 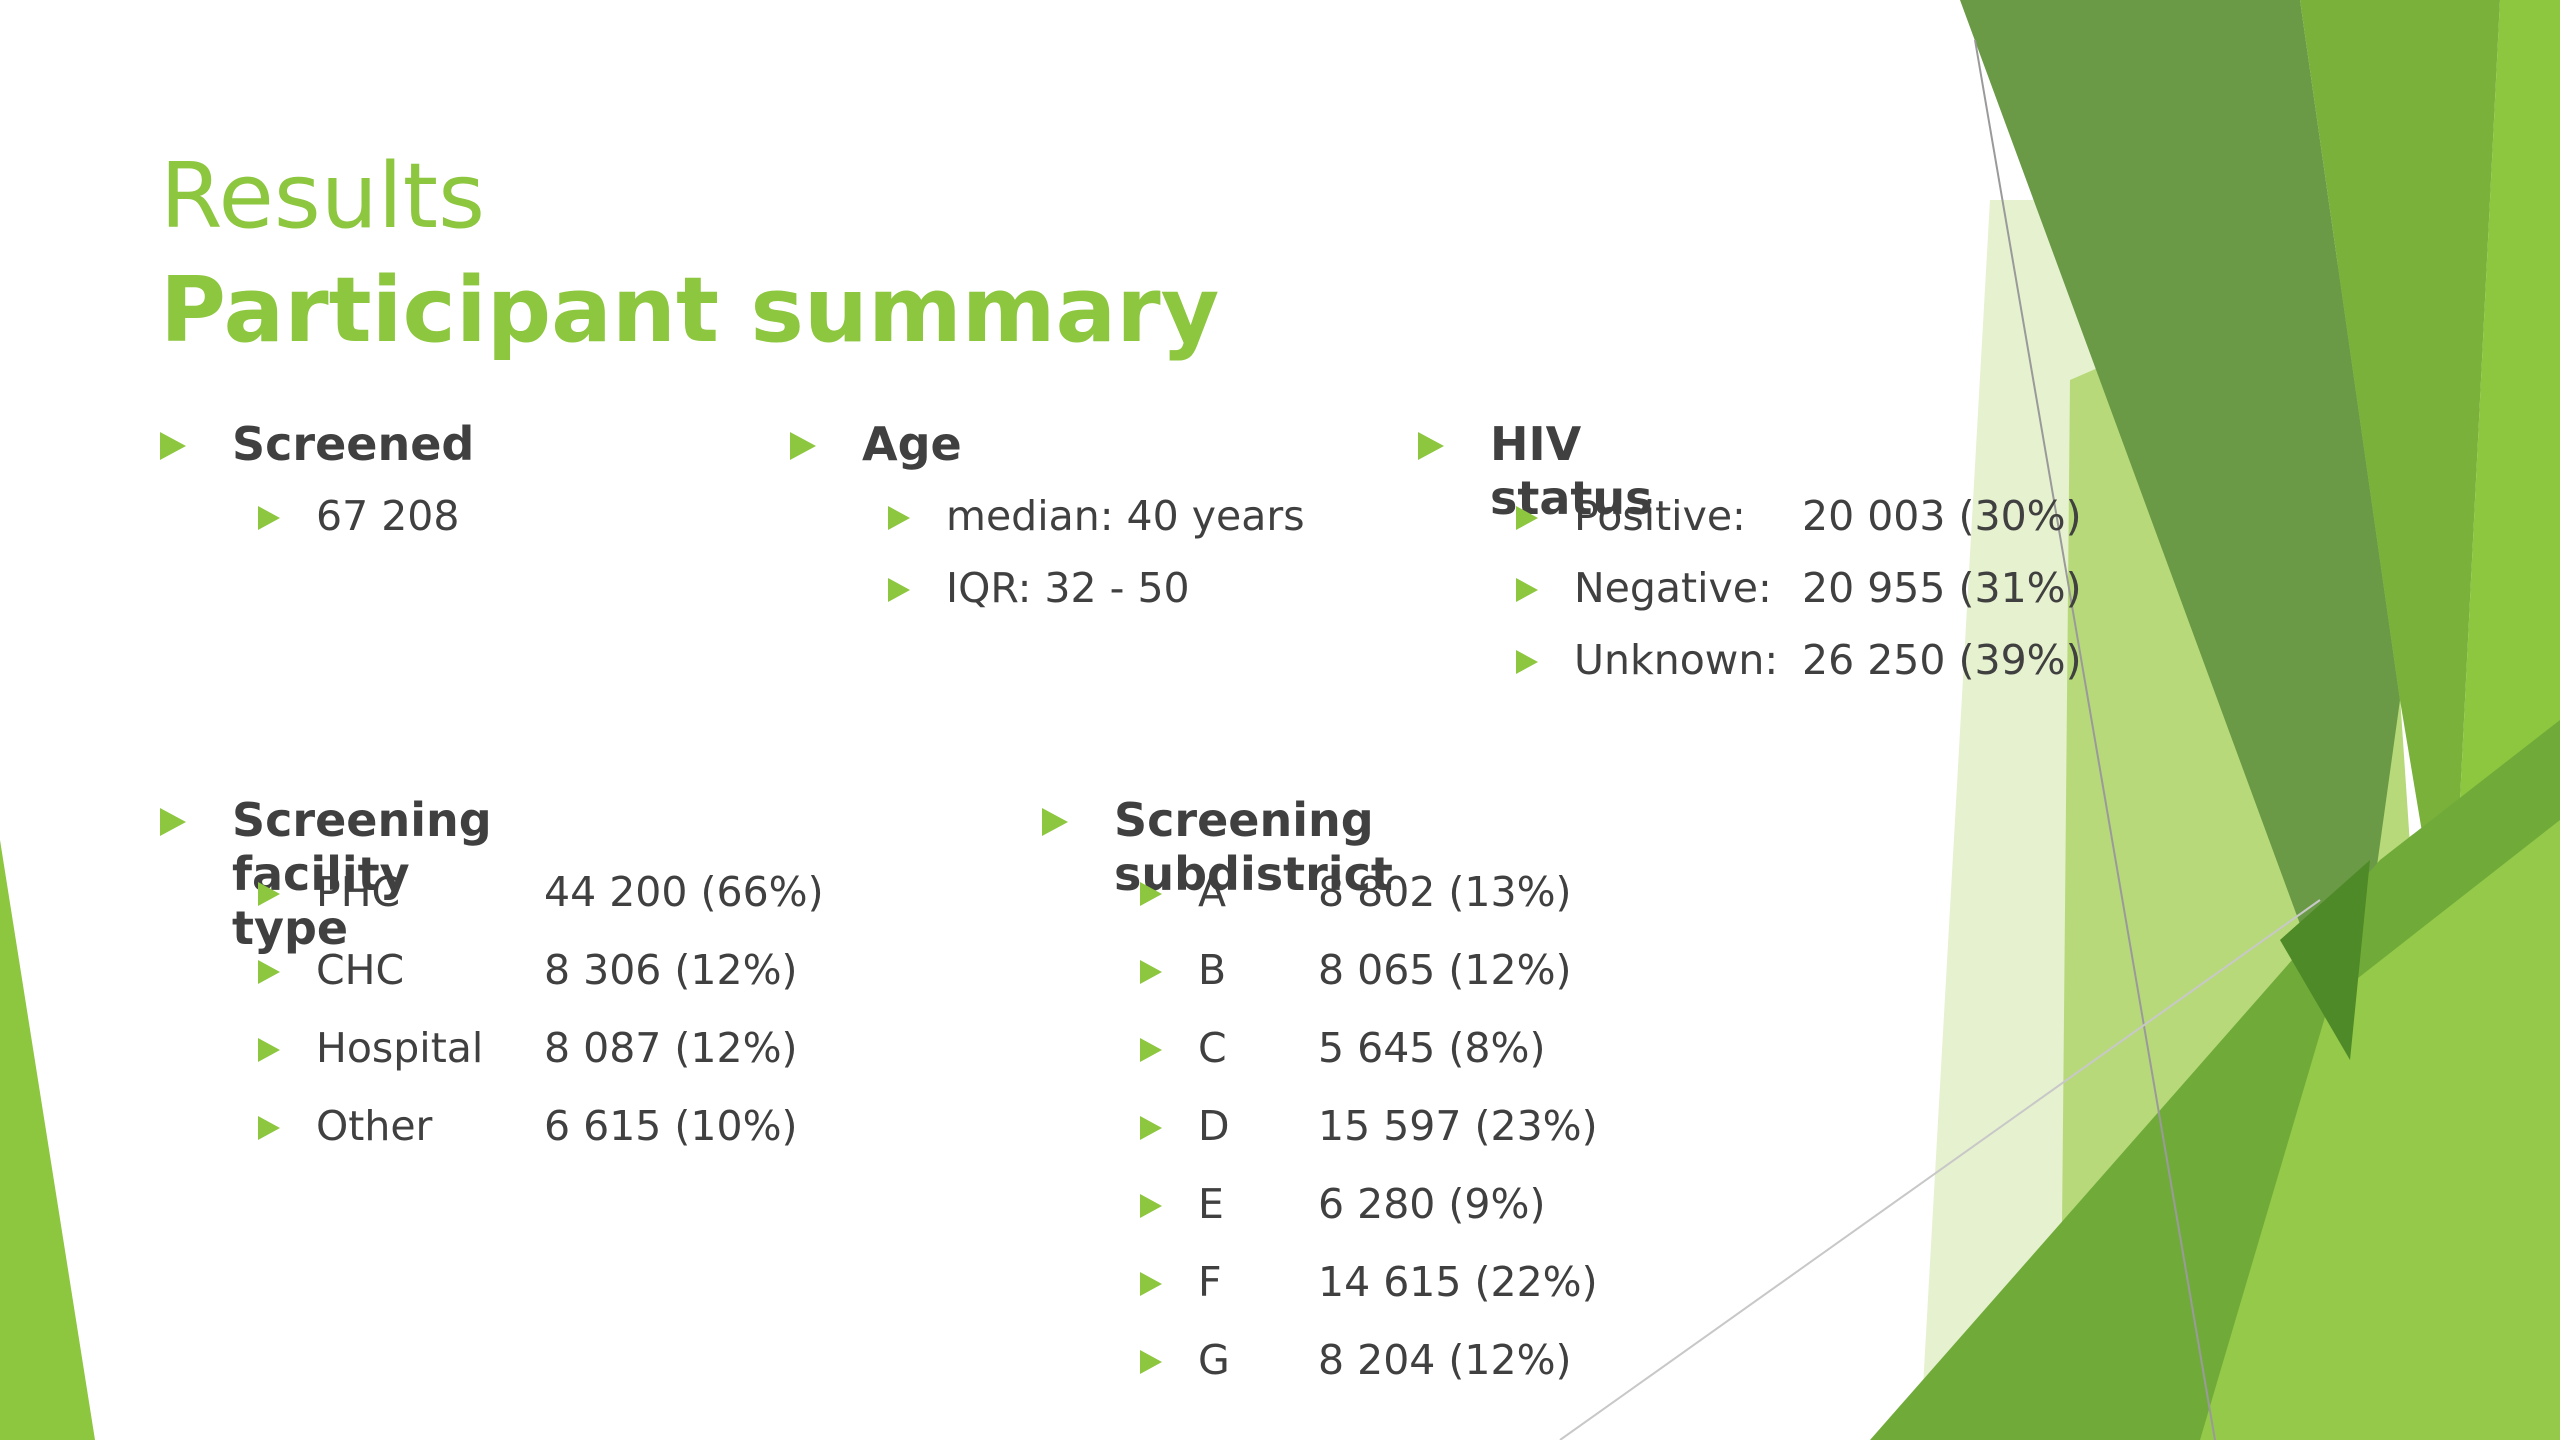 I want to click on item-value: 8 065 (12%), so click(x=1445, y=970).